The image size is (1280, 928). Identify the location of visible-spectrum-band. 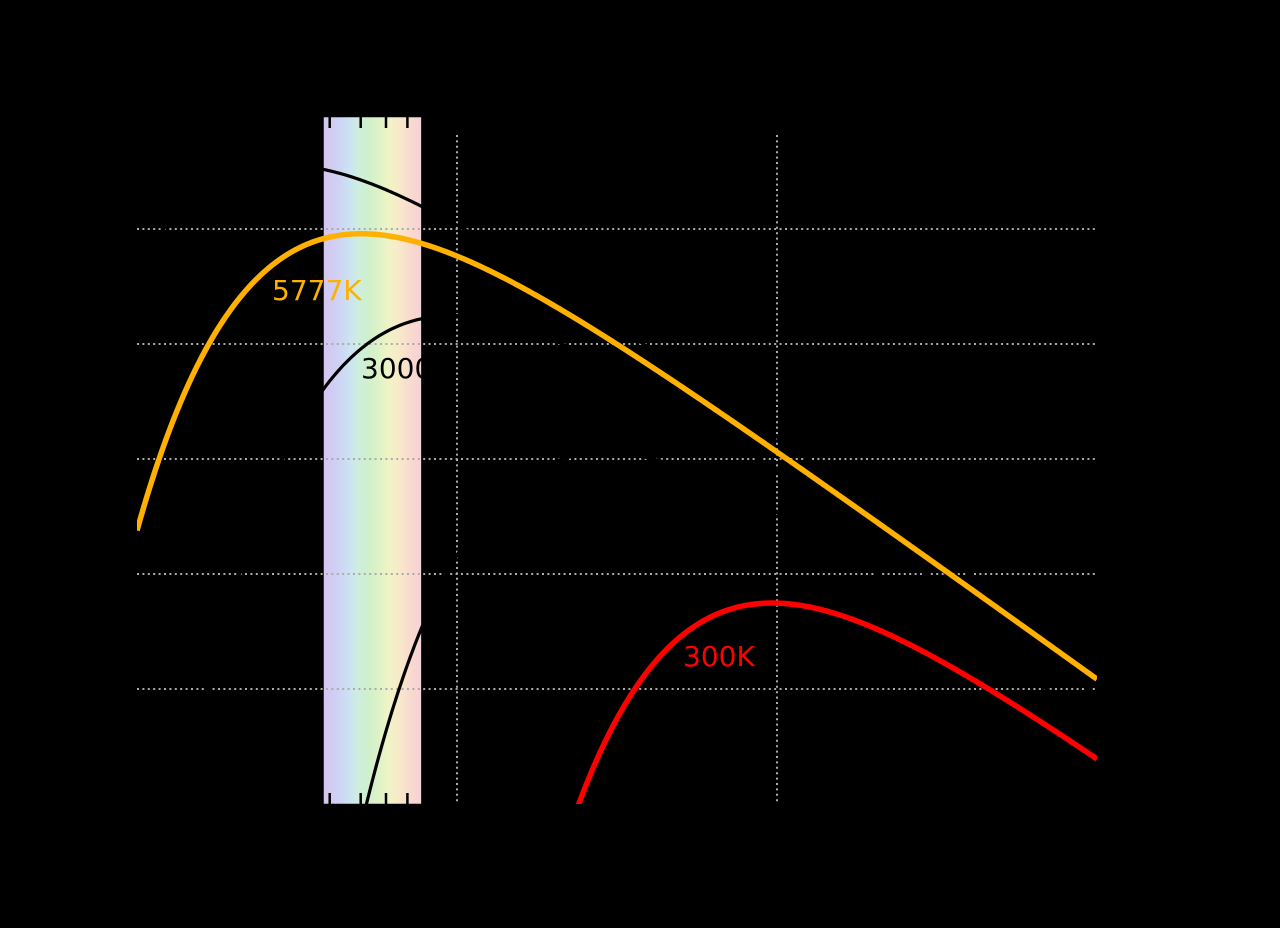
(372, 460).